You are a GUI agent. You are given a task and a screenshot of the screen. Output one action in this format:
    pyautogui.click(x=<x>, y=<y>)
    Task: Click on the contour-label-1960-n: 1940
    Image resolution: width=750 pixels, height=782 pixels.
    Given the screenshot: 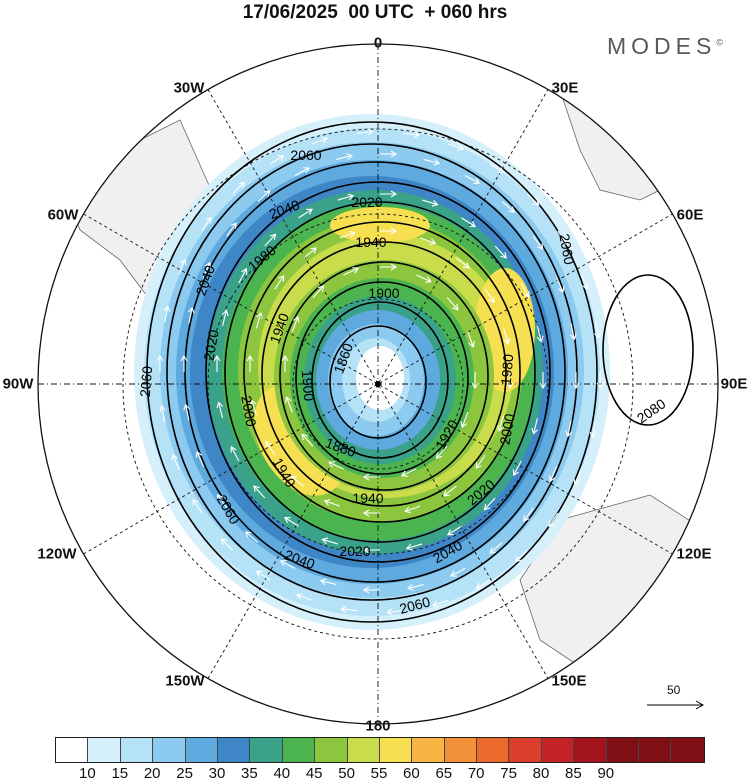 What is the action you would take?
    pyautogui.click(x=370, y=242)
    